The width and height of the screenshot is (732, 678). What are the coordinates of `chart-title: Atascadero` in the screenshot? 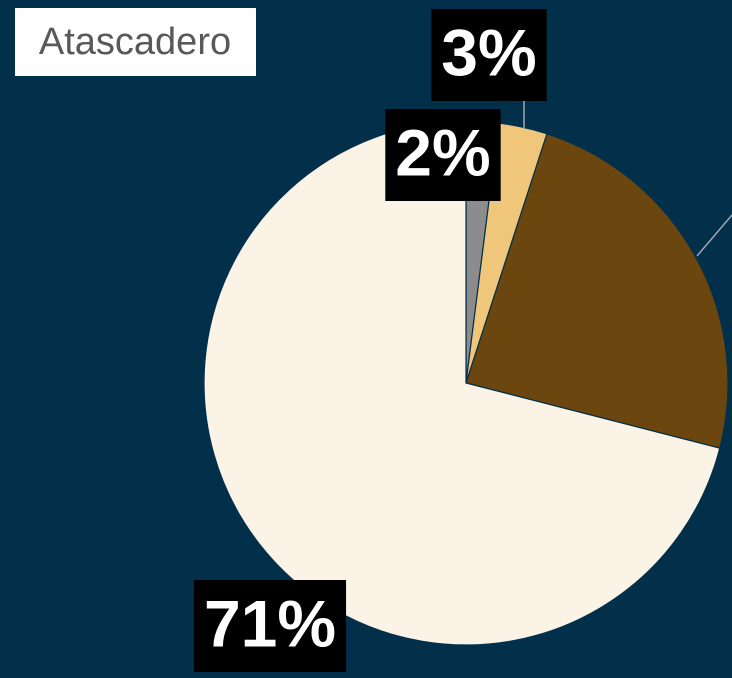 It's located at (135, 42).